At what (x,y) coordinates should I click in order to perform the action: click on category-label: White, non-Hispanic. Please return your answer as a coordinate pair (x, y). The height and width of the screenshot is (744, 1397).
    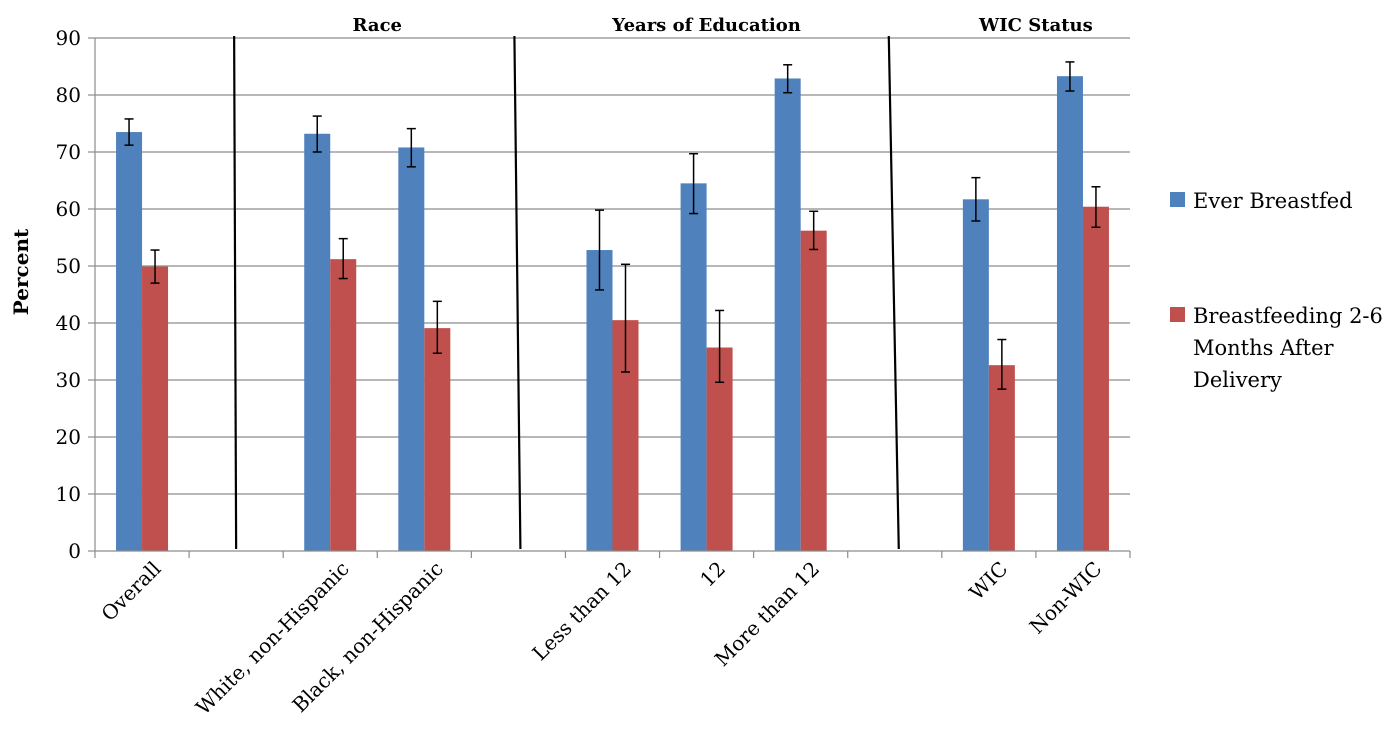
    Looking at the image, I should click on (272, 638).